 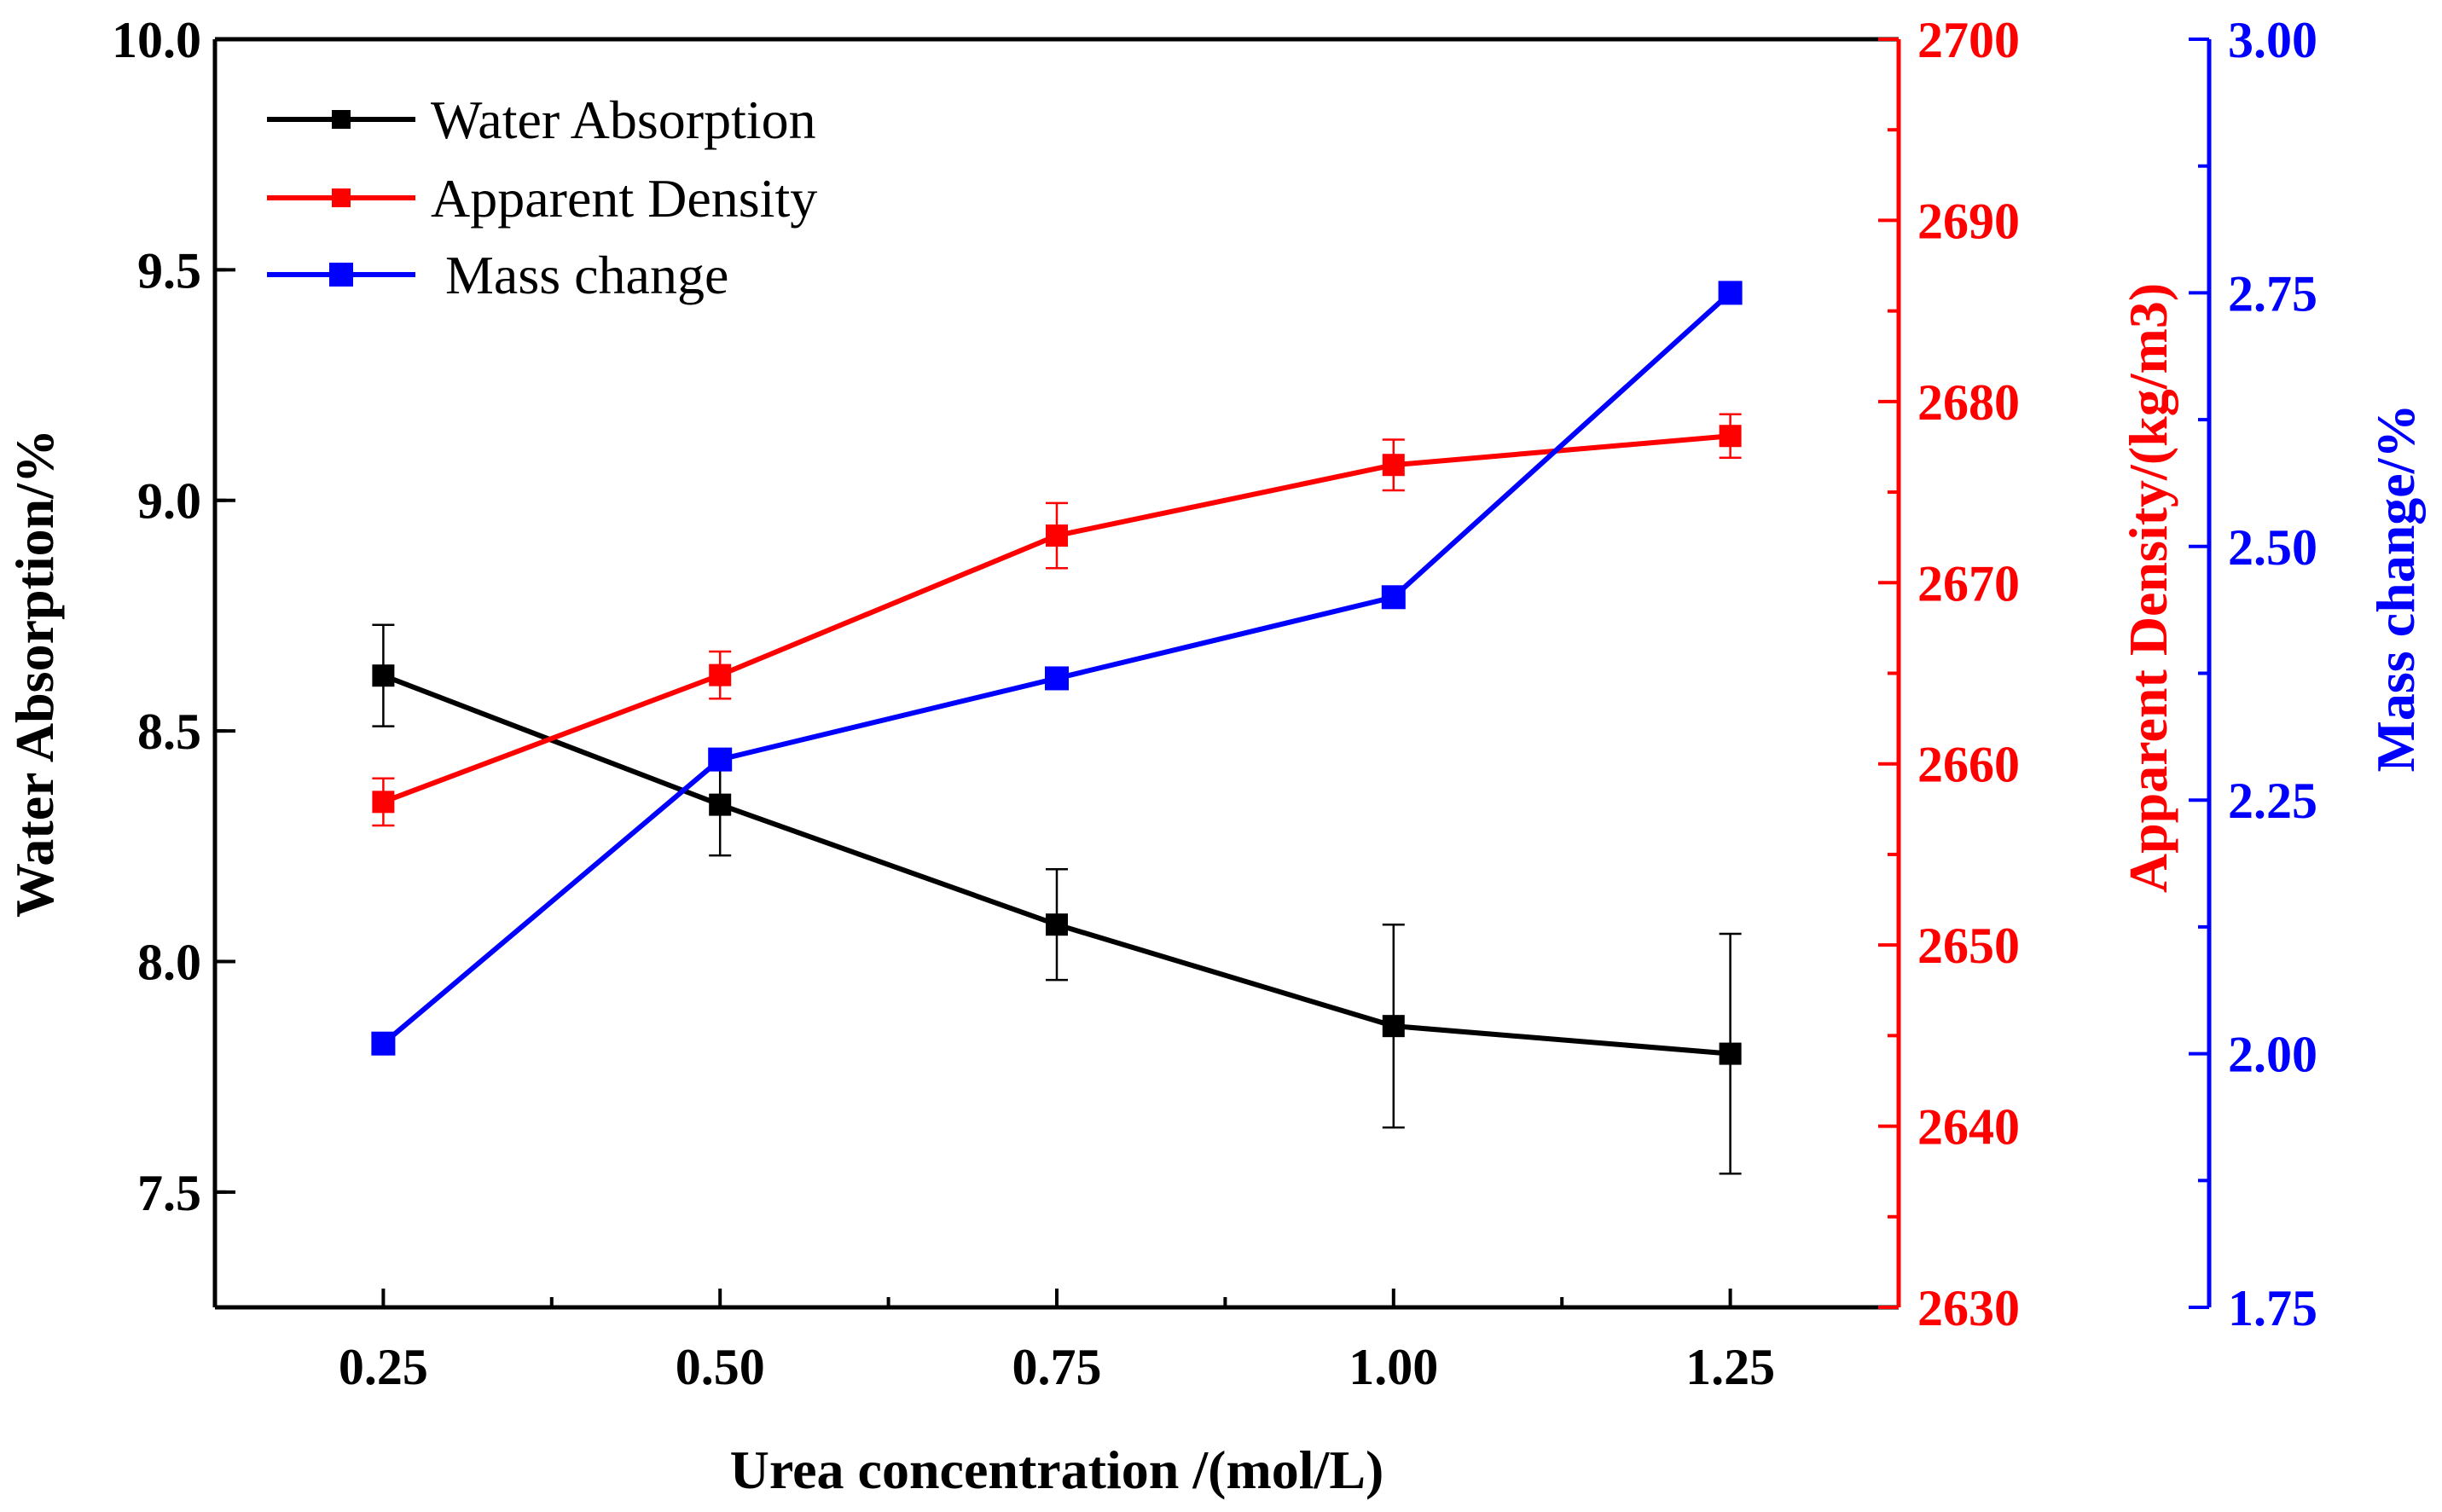 What do you see at coordinates (1056, 619) in the screenshot?
I see `apparent-density-line` at bounding box center [1056, 619].